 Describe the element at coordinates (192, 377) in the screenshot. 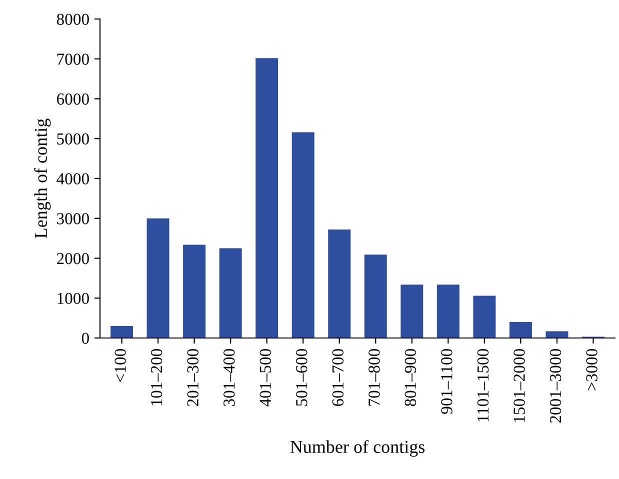

I see `x-tick-label: 201–300` at that location.